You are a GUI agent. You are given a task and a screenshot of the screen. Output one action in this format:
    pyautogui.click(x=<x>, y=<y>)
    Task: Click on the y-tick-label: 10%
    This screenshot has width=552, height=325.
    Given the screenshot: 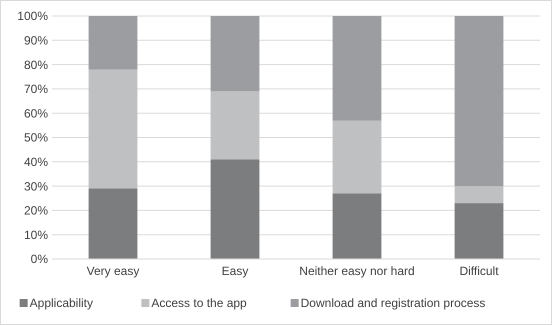 What is the action you would take?
    pyautogui.click(x=36, y=235)
    